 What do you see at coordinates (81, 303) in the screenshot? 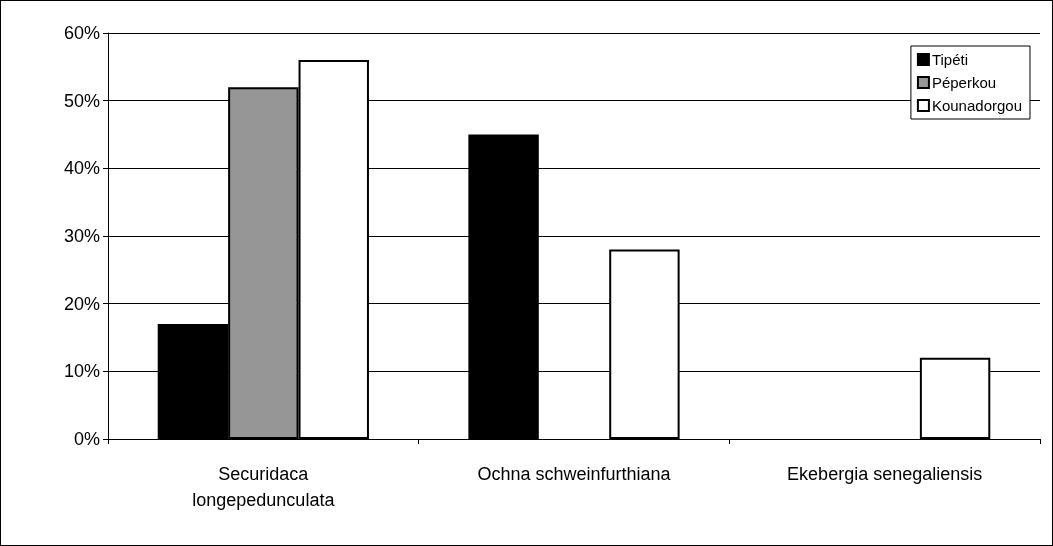
I see `y-tick-label: 20%` at bounding box center [81, 303].